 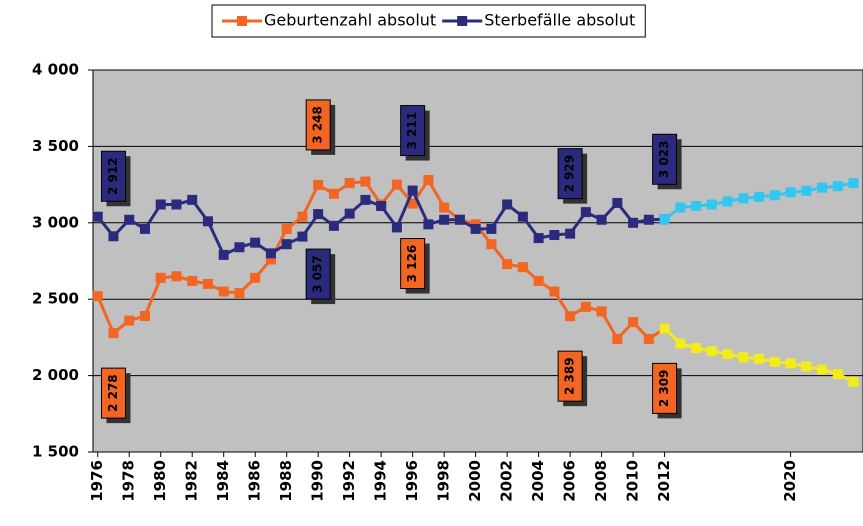 What do you see at coordinates (601, 481) in the screenshot?
I see `x-tick-label: 2008` at bounding box center [601, 481].